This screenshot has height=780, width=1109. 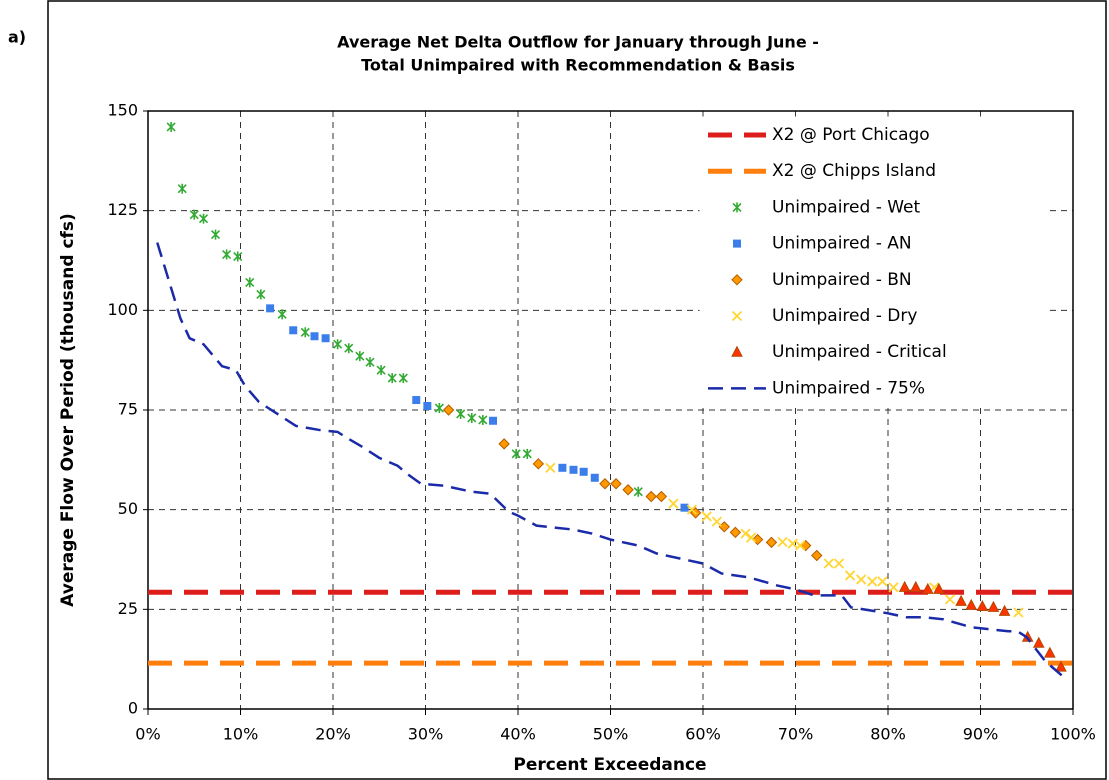 What do you see at coordinates (241, 734) in the screenshot?
I see `x-tick-label: 10%` at bounding box center [241, 734].